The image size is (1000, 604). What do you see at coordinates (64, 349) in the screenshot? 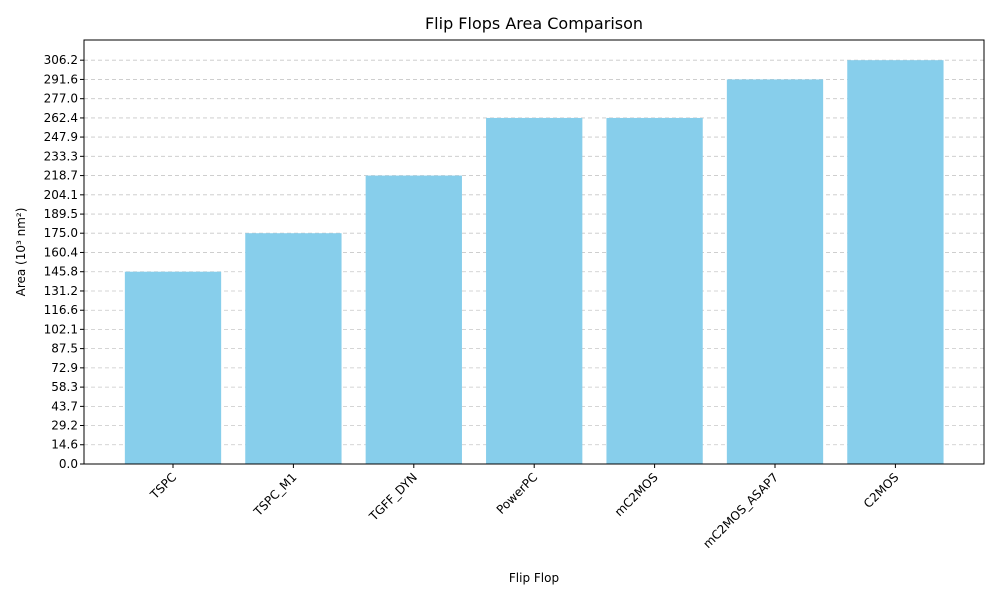
I see `y-tick-label: 87.5` at bounding box center [64, 349].